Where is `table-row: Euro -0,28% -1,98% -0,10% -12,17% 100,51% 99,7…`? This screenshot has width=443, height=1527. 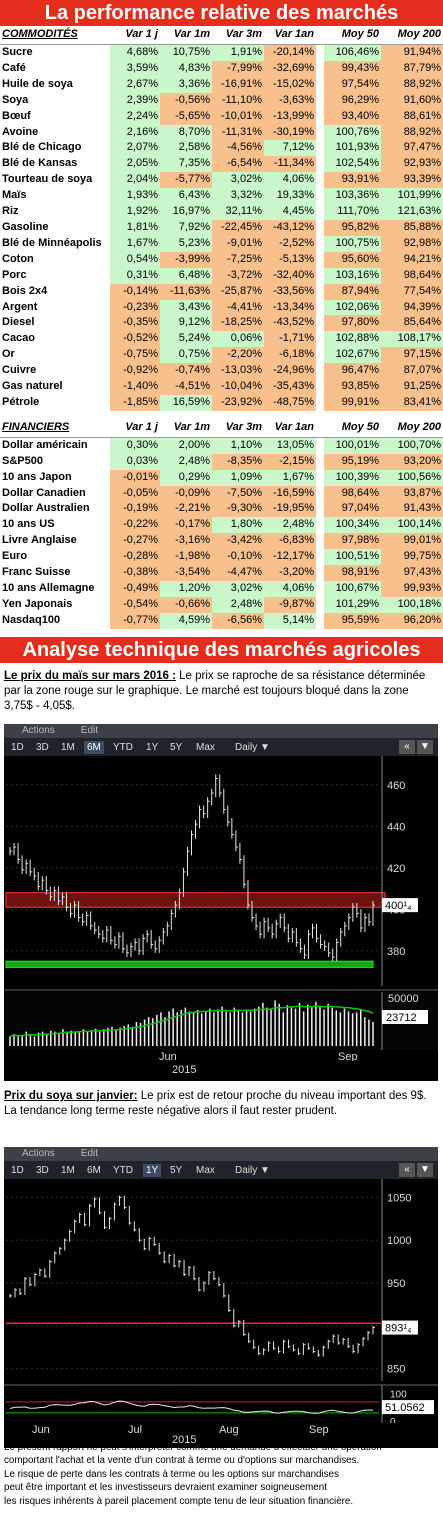
table-row: Euro -0,28% -1,98% -0,10% -12,17% 100,51% 99,7… is located at coordinates (221, 557).